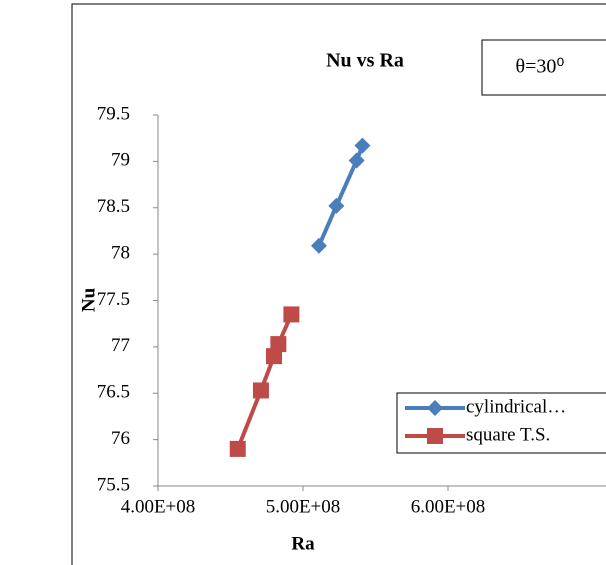  Describe the element at coordinates (120, 438) in the screenshot. I see `y-tick-label: 76` at that location.